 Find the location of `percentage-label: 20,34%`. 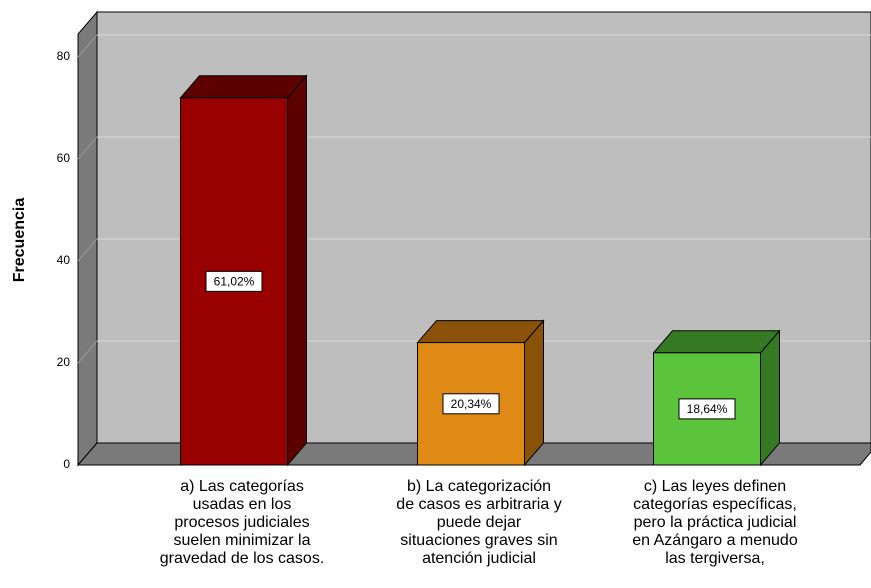

percentage-label: 20,34% is located at coordinates (471, 404).